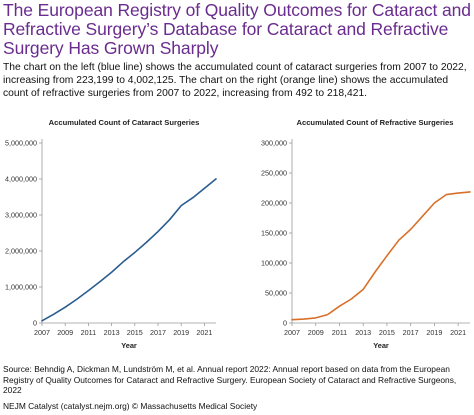 The width and height of the screenshot is (474, 415). What do you see at coordinates (274, 143) in the screenshot?
I see `y-tick-label: 300,000` at bounding box center [274, 143].